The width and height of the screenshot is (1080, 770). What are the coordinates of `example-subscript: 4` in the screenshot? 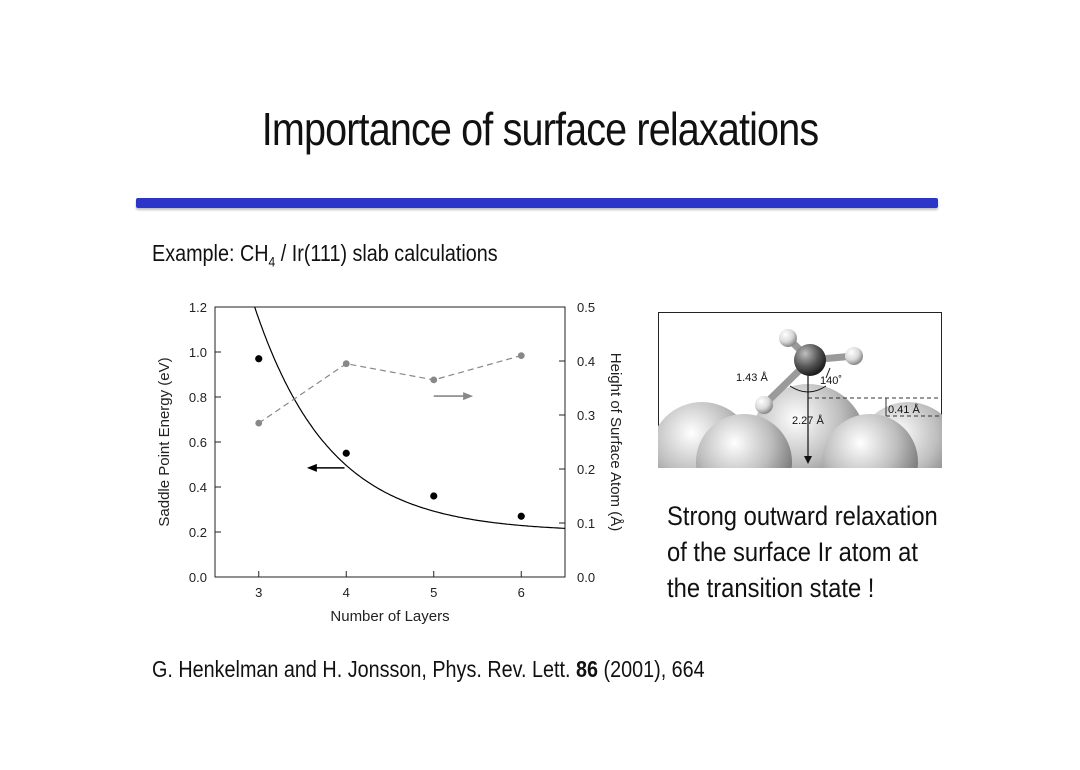 It's located at (272, 261).